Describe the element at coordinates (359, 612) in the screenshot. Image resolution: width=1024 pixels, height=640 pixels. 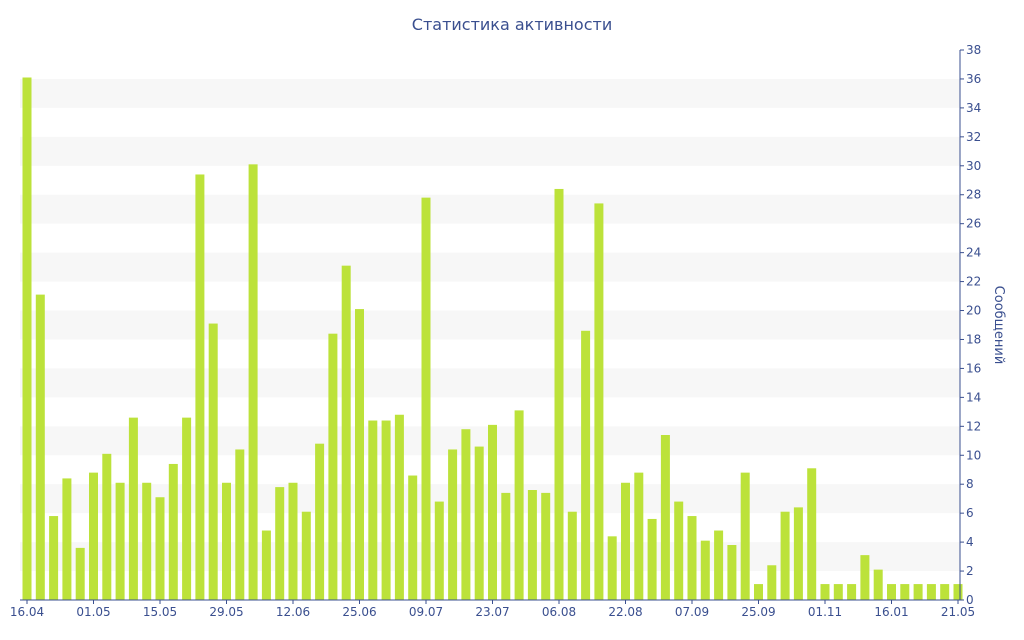
I see `x-tick-label: 25.06` at that location.